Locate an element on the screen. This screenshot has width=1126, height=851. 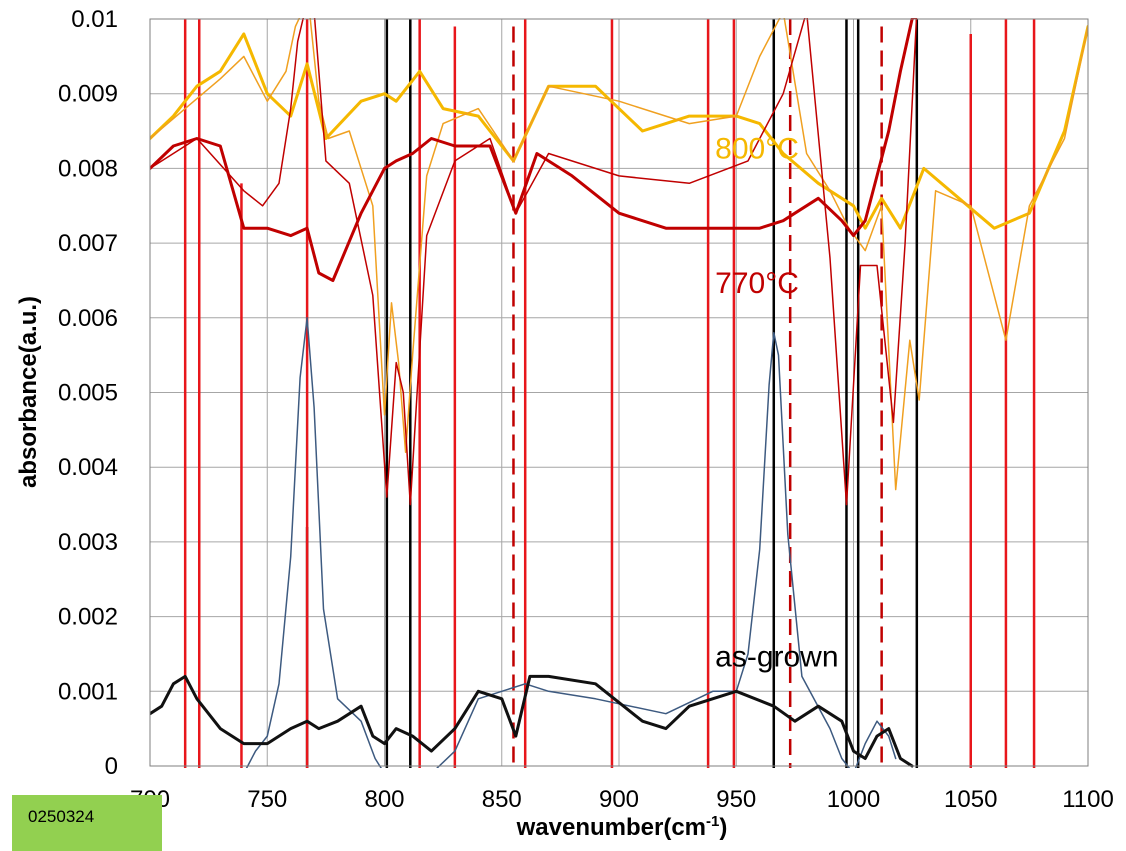
sample-id-box: 0250324 is located at coordinates (87, 823).